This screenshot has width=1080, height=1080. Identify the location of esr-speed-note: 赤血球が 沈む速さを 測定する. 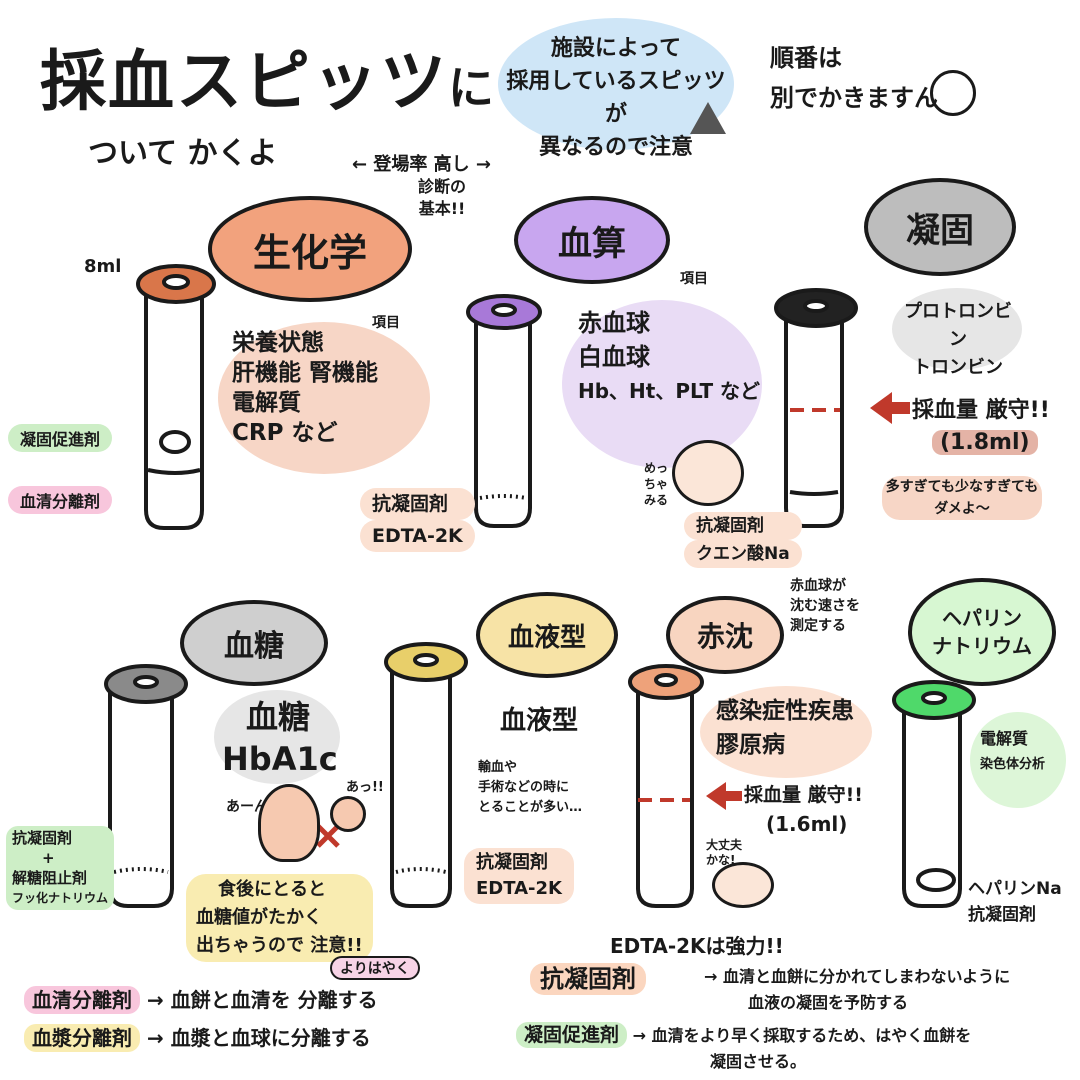
(825, 606).